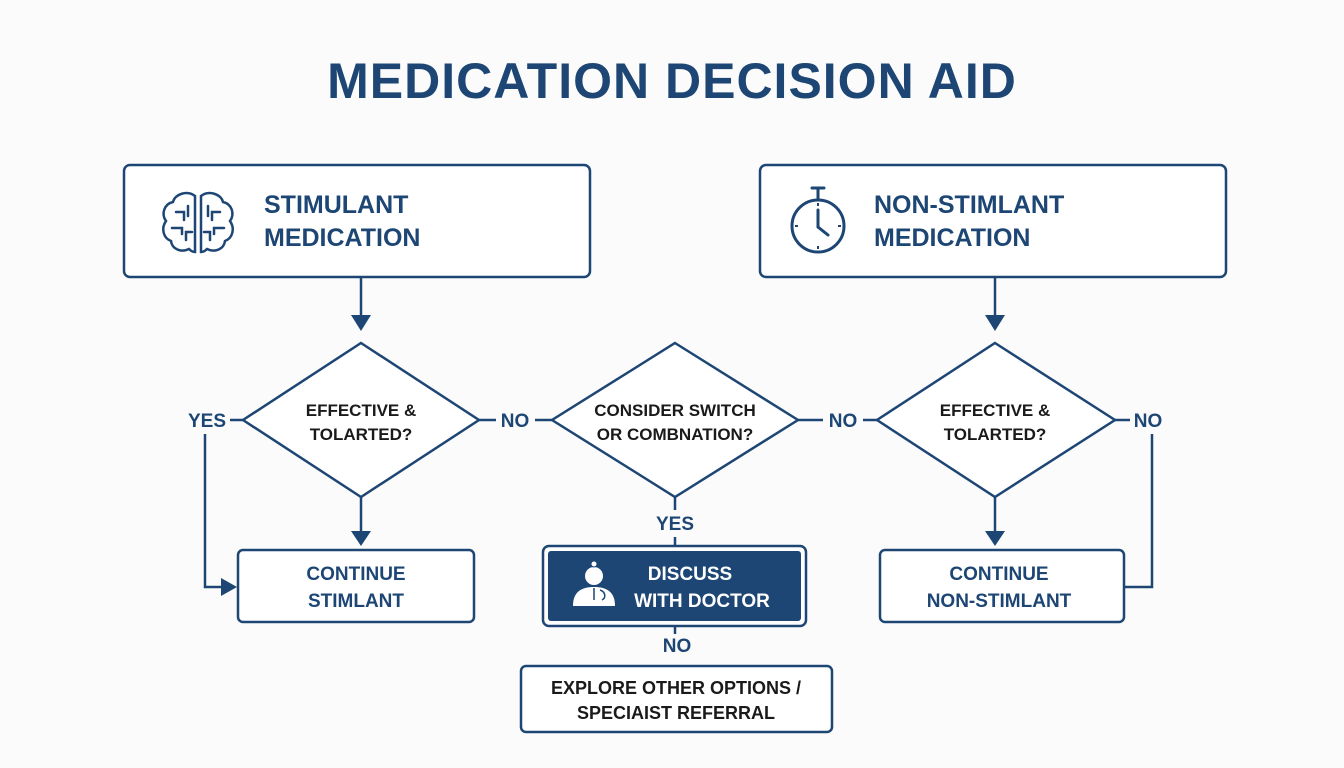 This screenshot has height=768, width=1344. What do you see at coordinates (356, 601) in the screenshot?
I see `continue-stimulant-line2: STIMLANT` at bounding box center [356, 601].